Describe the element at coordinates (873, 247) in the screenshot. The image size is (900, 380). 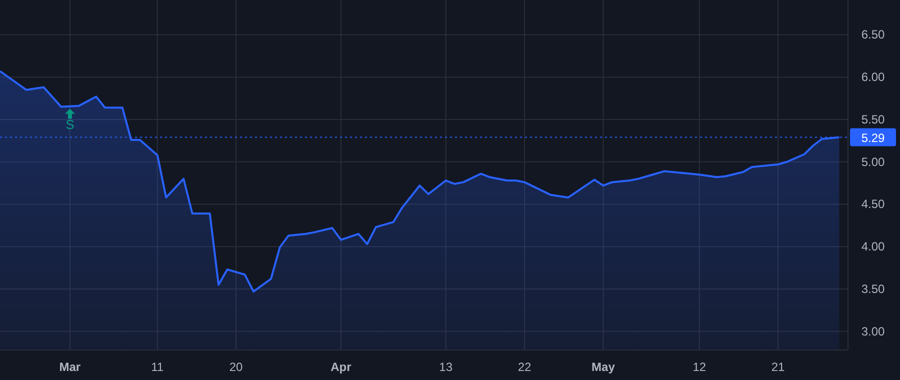
I see `y-tick-label: 4.00` at that location.